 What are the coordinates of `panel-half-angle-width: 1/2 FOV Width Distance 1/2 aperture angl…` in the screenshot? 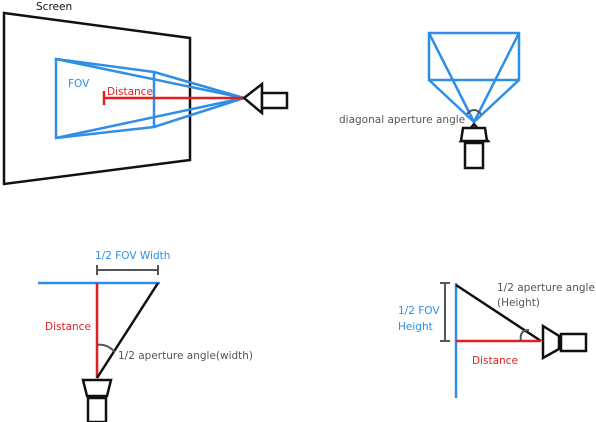 It's located at (145, 336).